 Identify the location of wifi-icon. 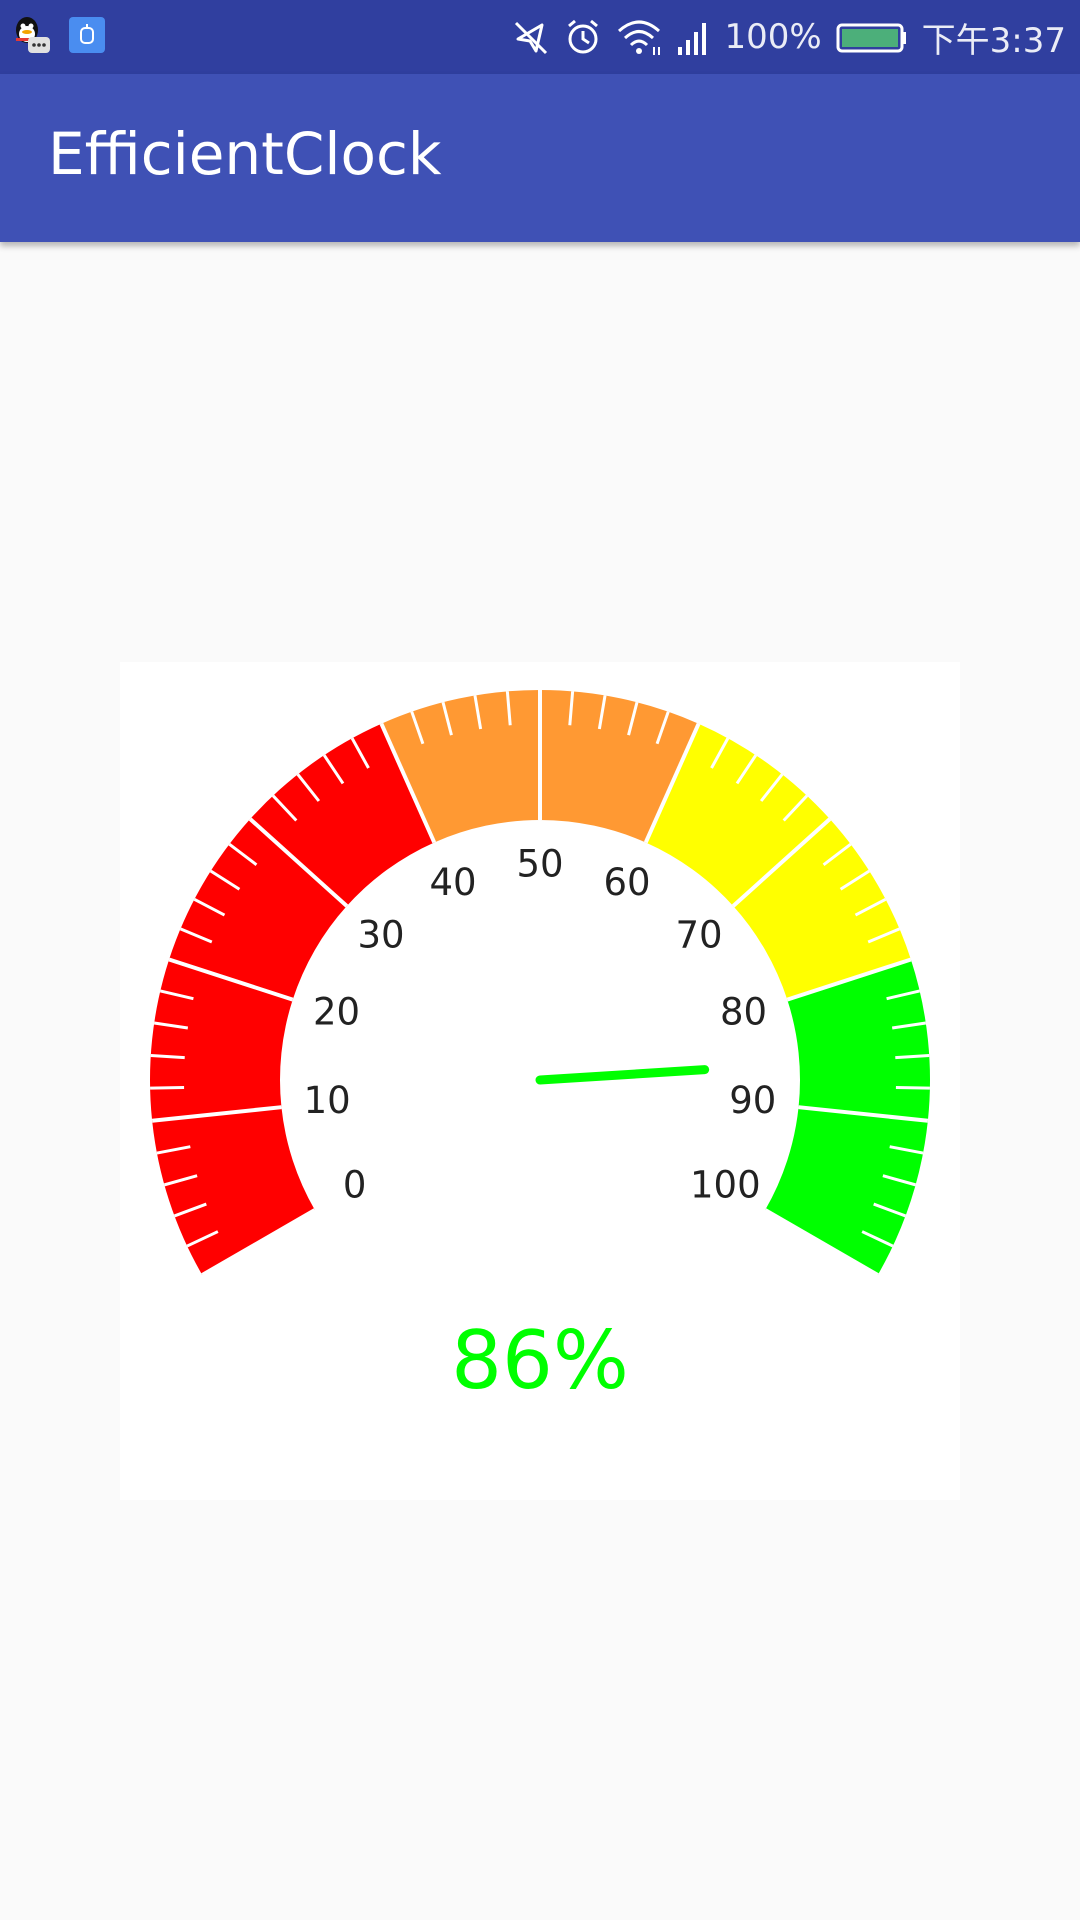
(639, 37).